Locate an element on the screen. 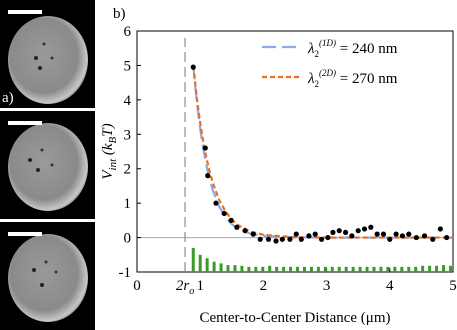 The width and height of the screenshot is (457, 330). y-tick-label: 5 is located at coordinates (128, 66).